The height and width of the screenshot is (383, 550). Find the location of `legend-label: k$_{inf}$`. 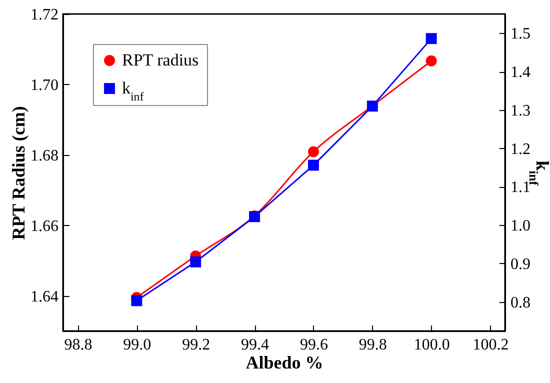

legend-label: k$_{inf}$ is located at coordinates (133, 91).